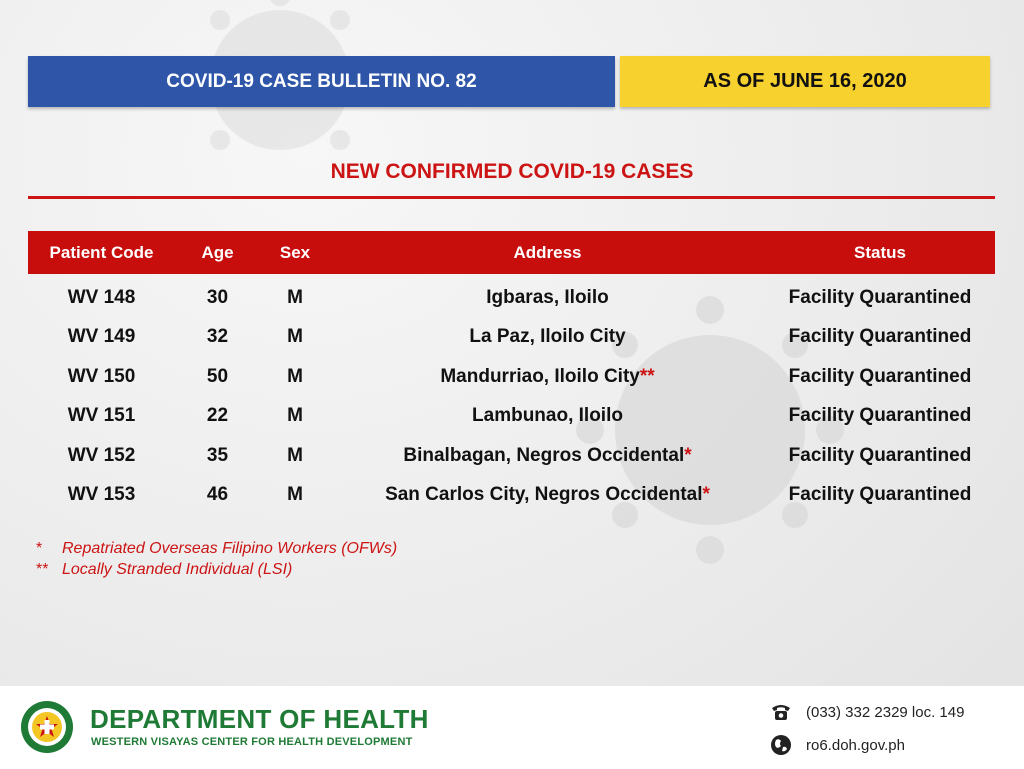  What do you see at coordinates (885, 712) in the screenshot?
I see `phone-number: (033) 332 2329 loc. 149` at bounding box center [885, 712].